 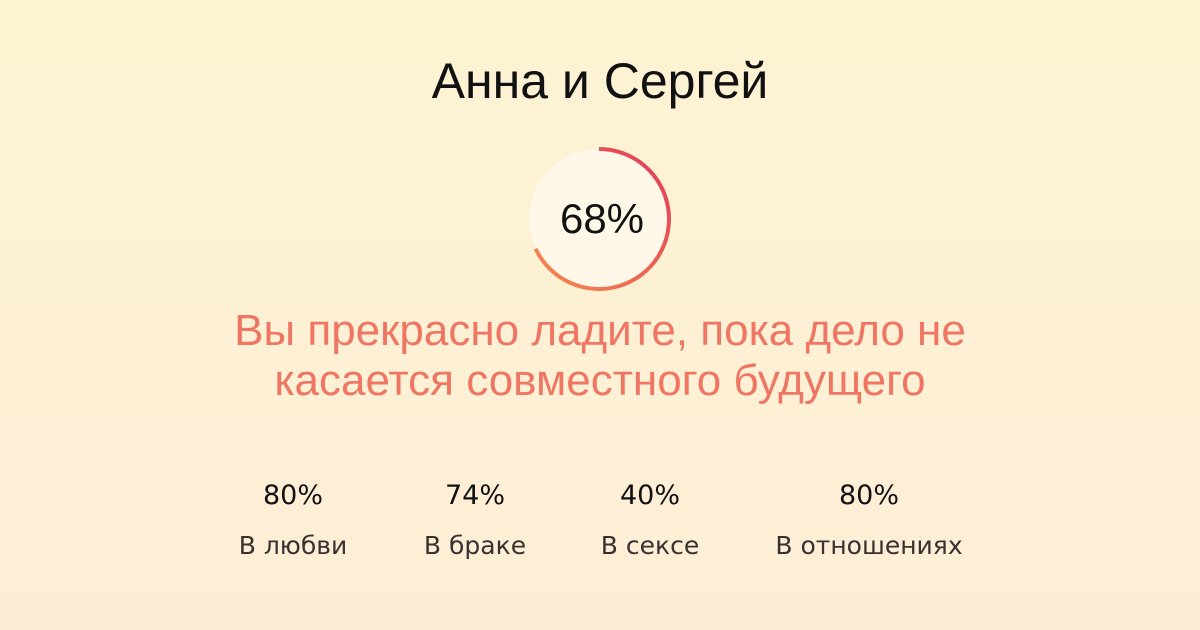 I want to click on stat-value: 40%, so click(x=649, y=495).